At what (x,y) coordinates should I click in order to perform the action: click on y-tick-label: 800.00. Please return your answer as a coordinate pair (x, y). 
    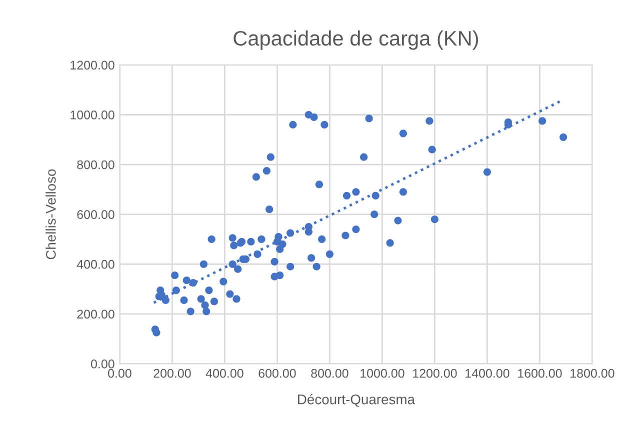
    Looking at the image, I should click on (95, 165).